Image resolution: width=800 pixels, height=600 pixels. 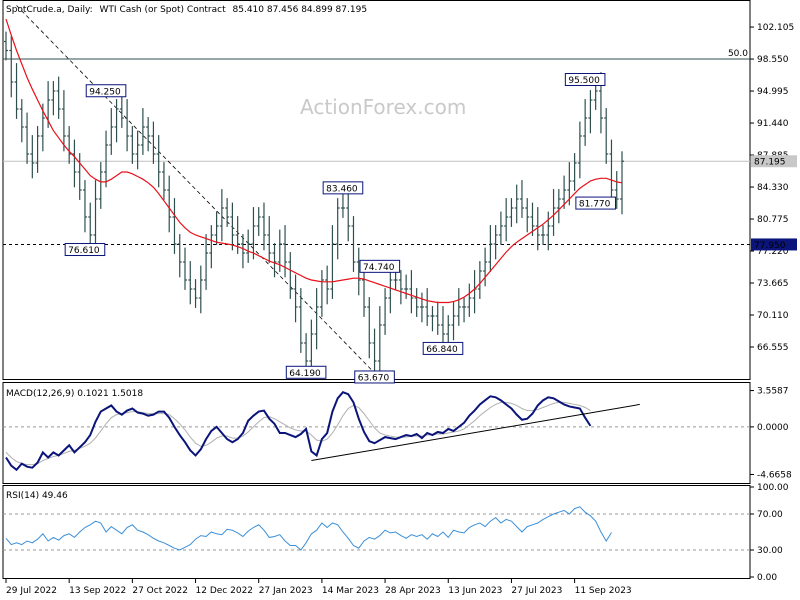 I want to click on x-axis-label: 14 Mar 2023, so click(x=350, y=591).